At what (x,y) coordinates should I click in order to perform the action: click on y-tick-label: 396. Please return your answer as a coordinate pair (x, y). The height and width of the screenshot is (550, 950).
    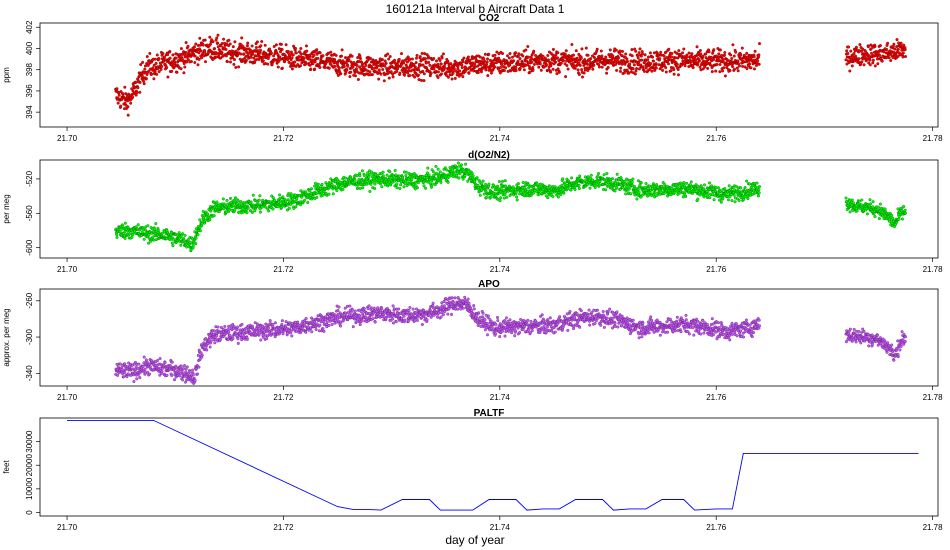
    Looking at the image, I should click on (29, 91).